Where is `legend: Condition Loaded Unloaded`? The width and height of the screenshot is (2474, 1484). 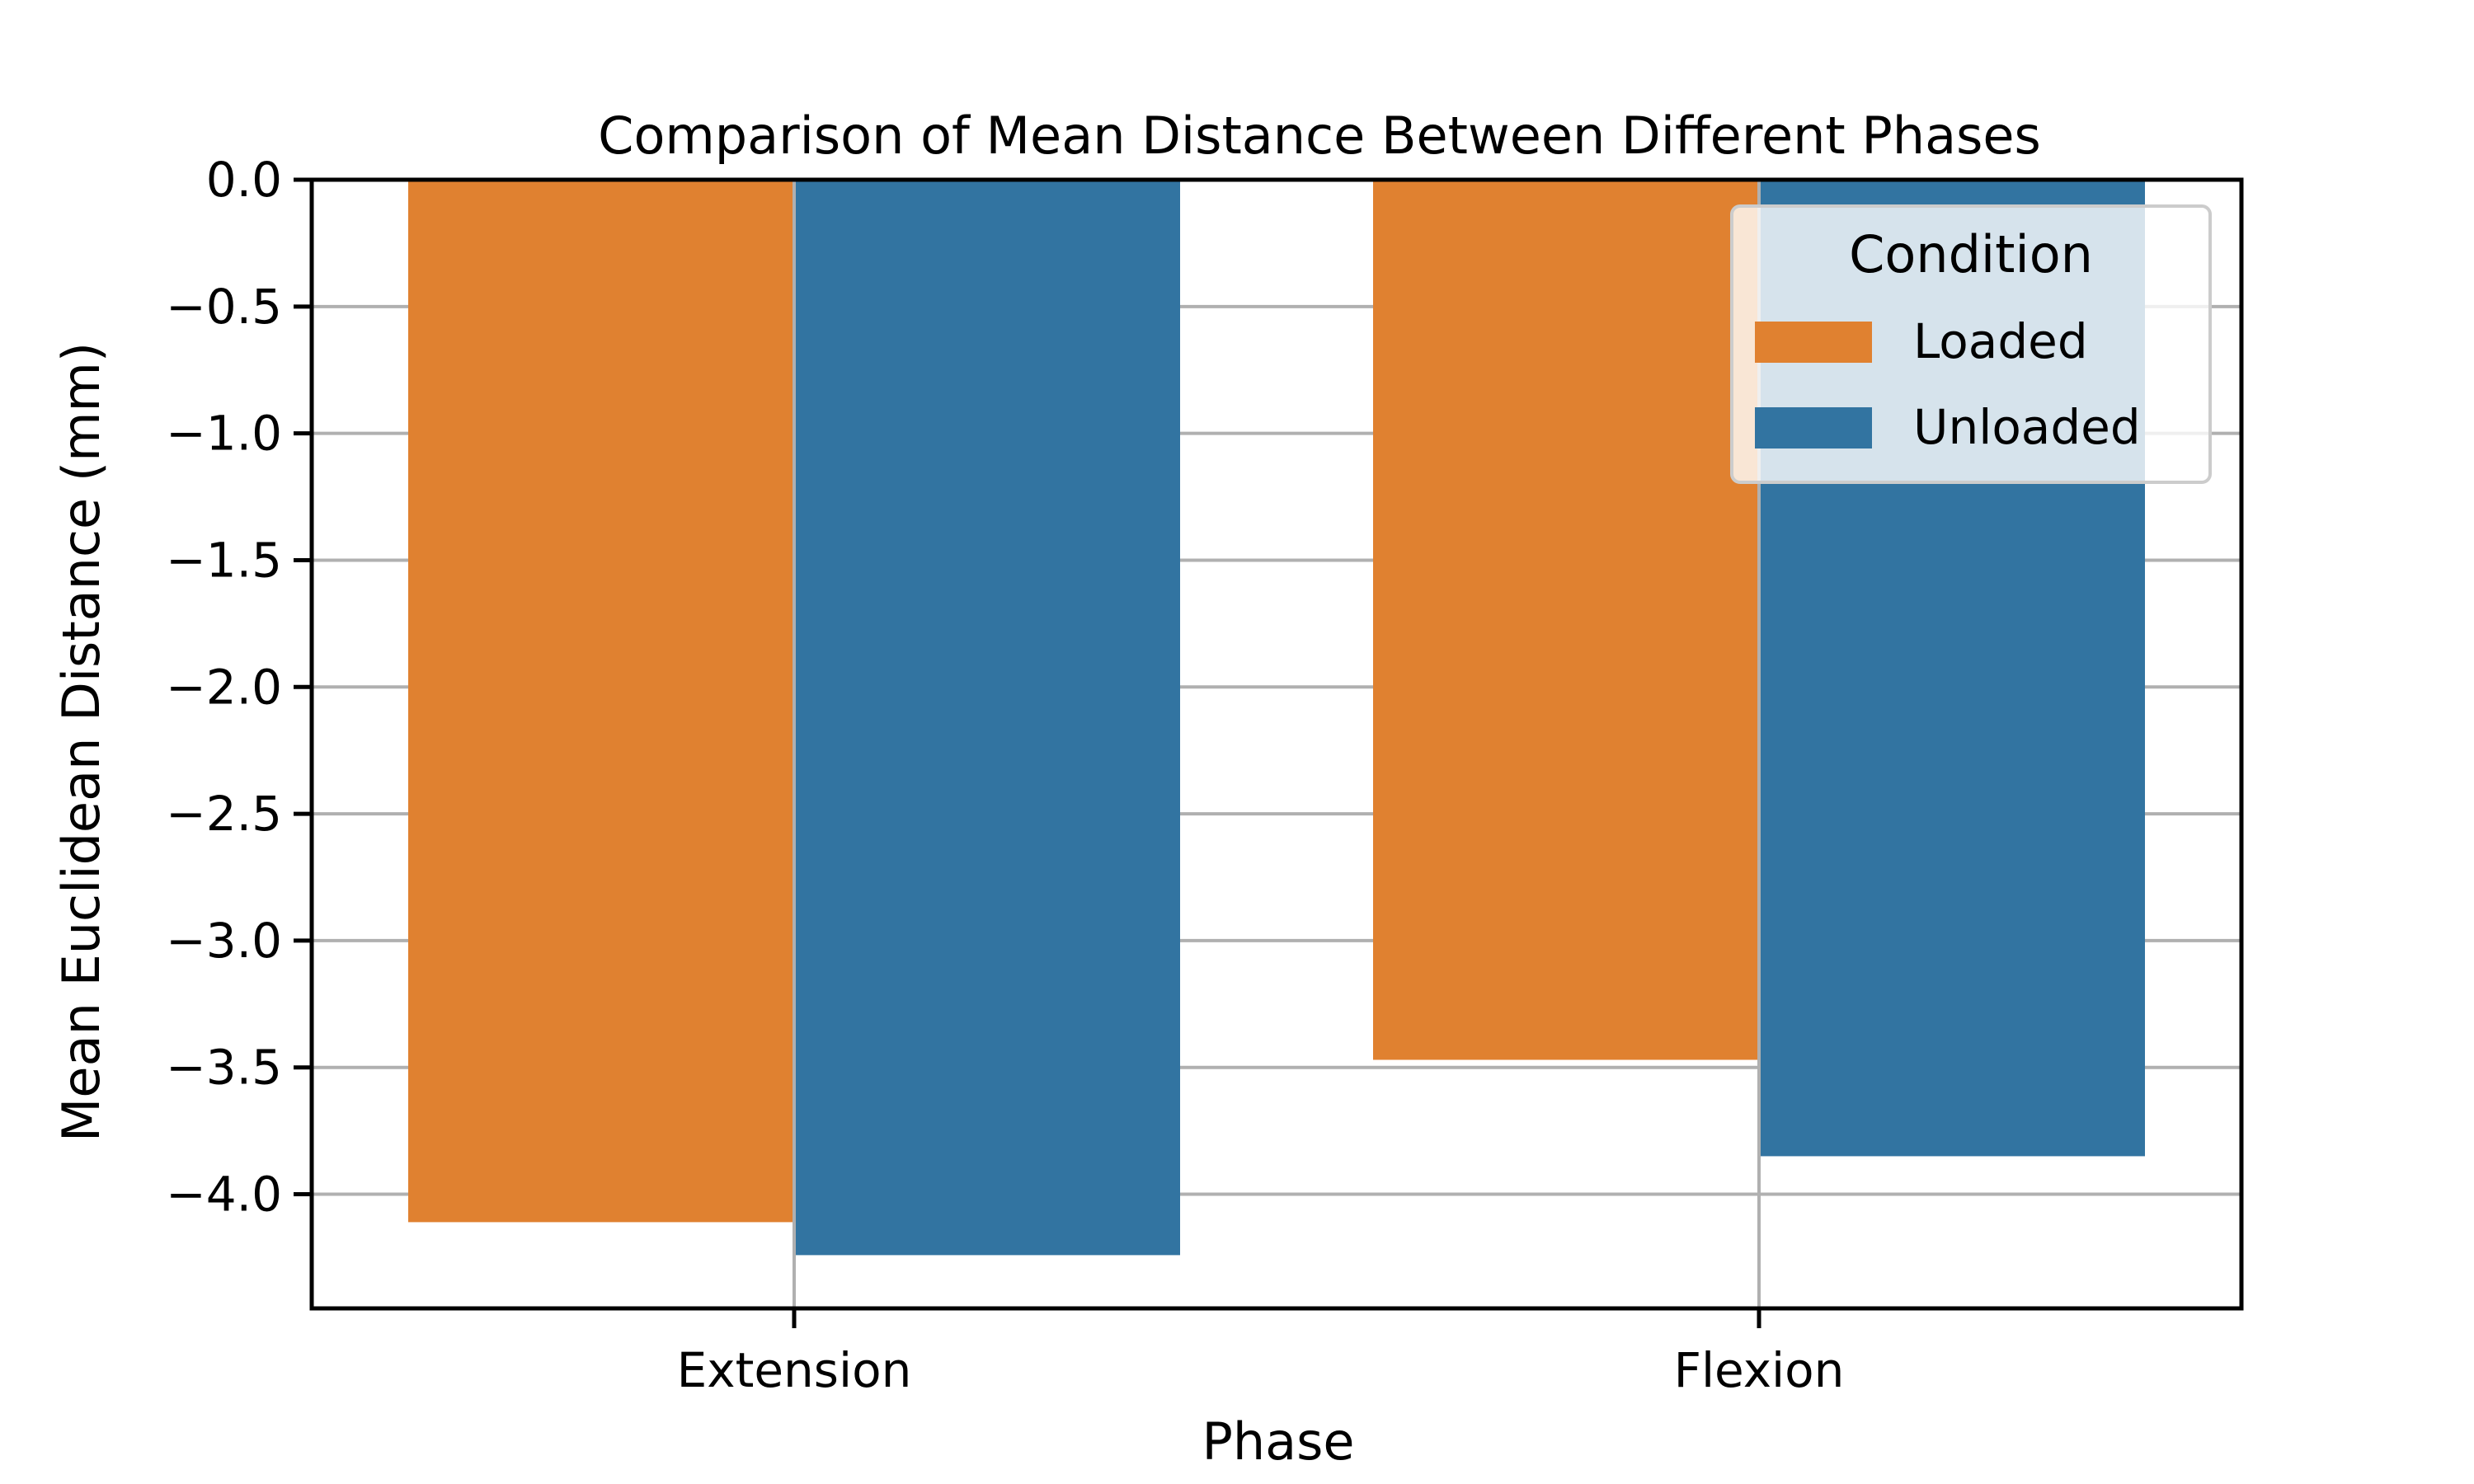 legend: Condition Loaded Unloaded is located at coordinates (1971, 344).